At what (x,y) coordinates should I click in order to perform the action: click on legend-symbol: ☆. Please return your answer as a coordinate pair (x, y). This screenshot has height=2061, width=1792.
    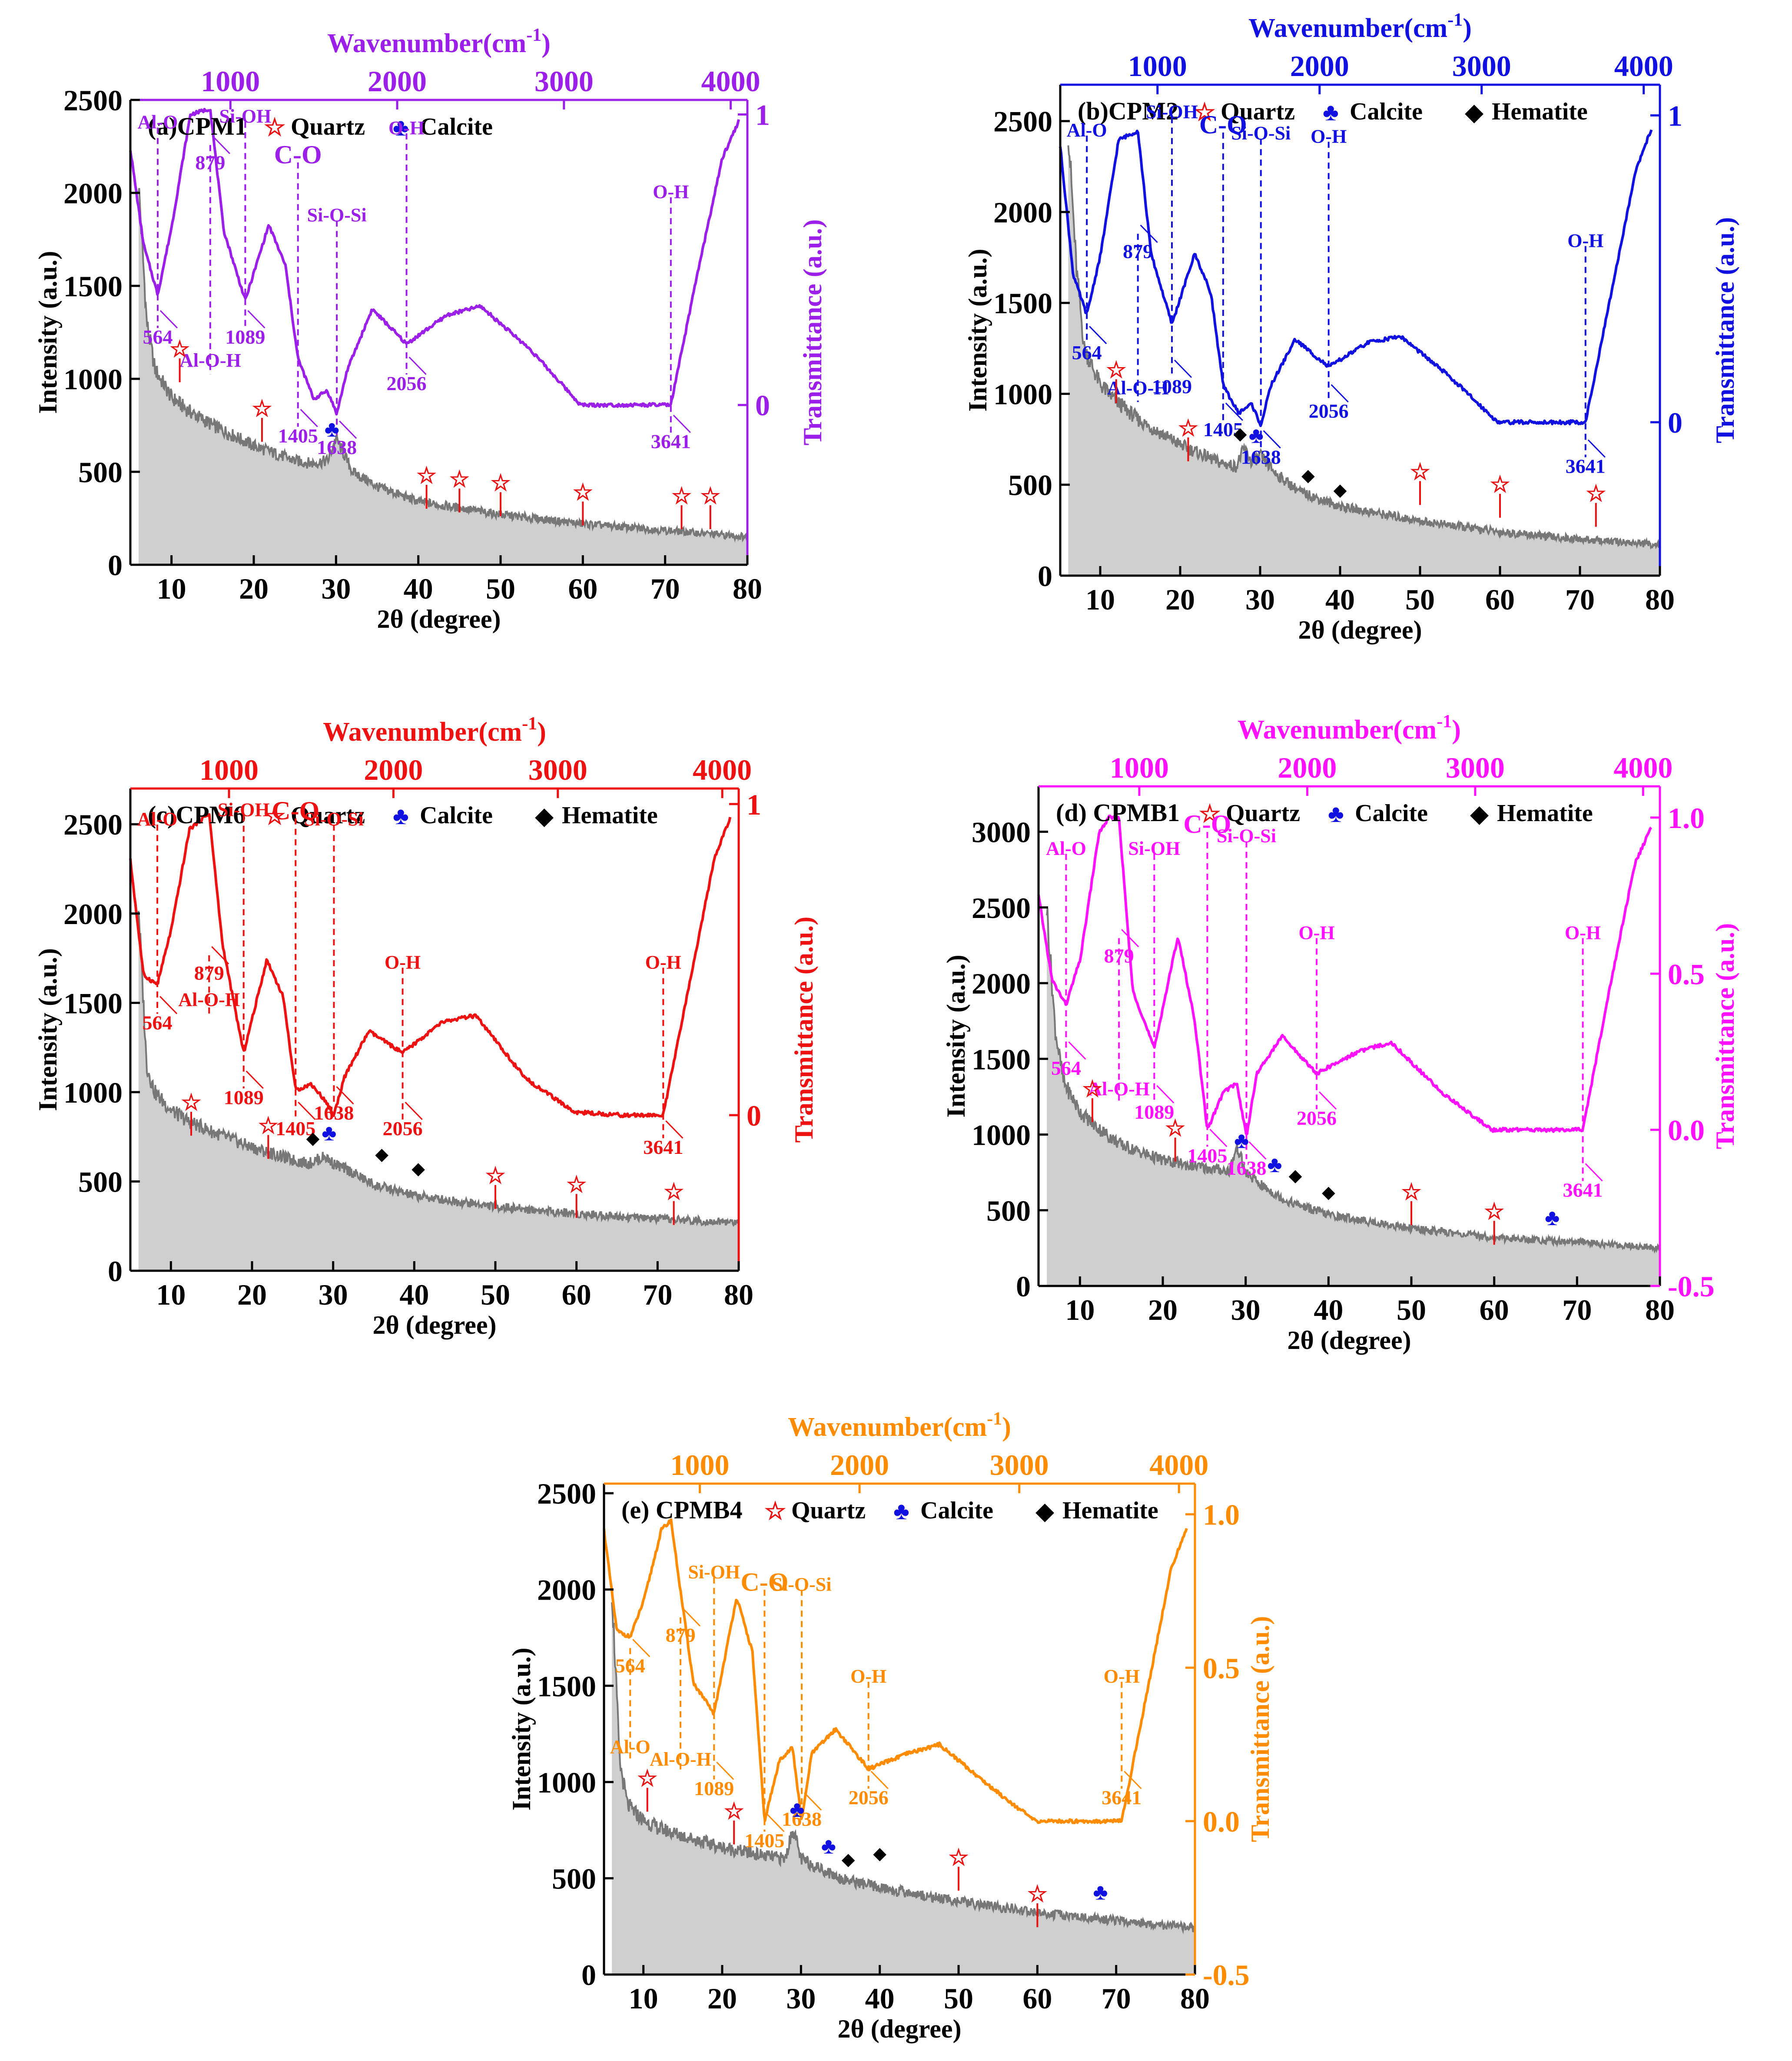
    Looking at the image, I should click on (1204, 112).